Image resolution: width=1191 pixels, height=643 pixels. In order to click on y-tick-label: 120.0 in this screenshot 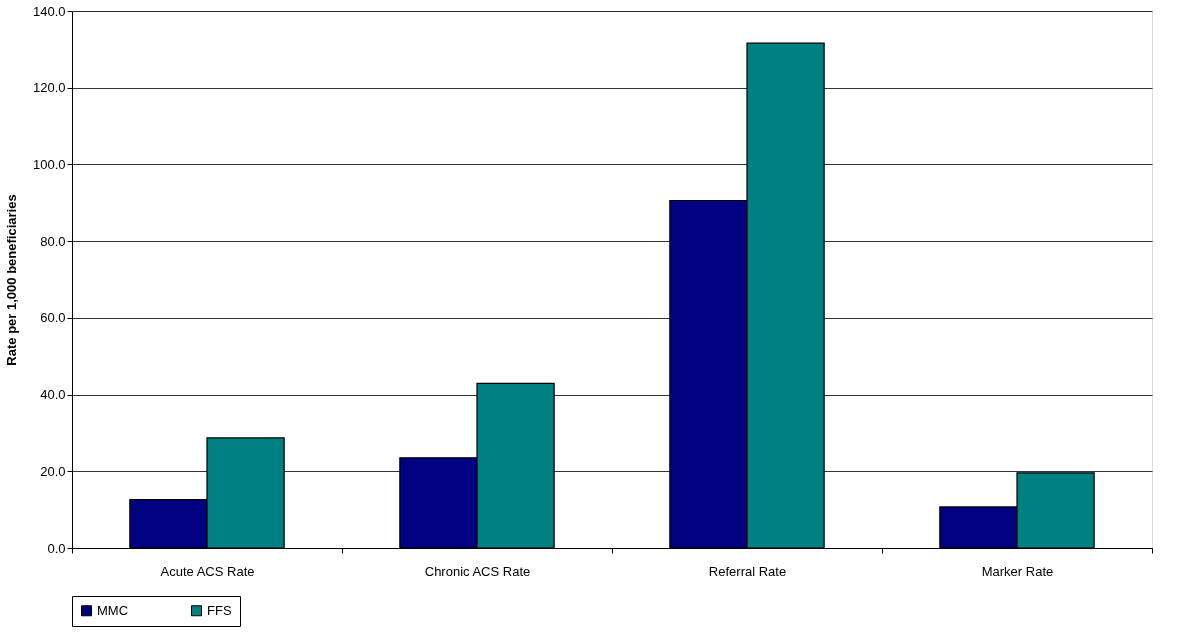, I will do `click(49, 88)`.